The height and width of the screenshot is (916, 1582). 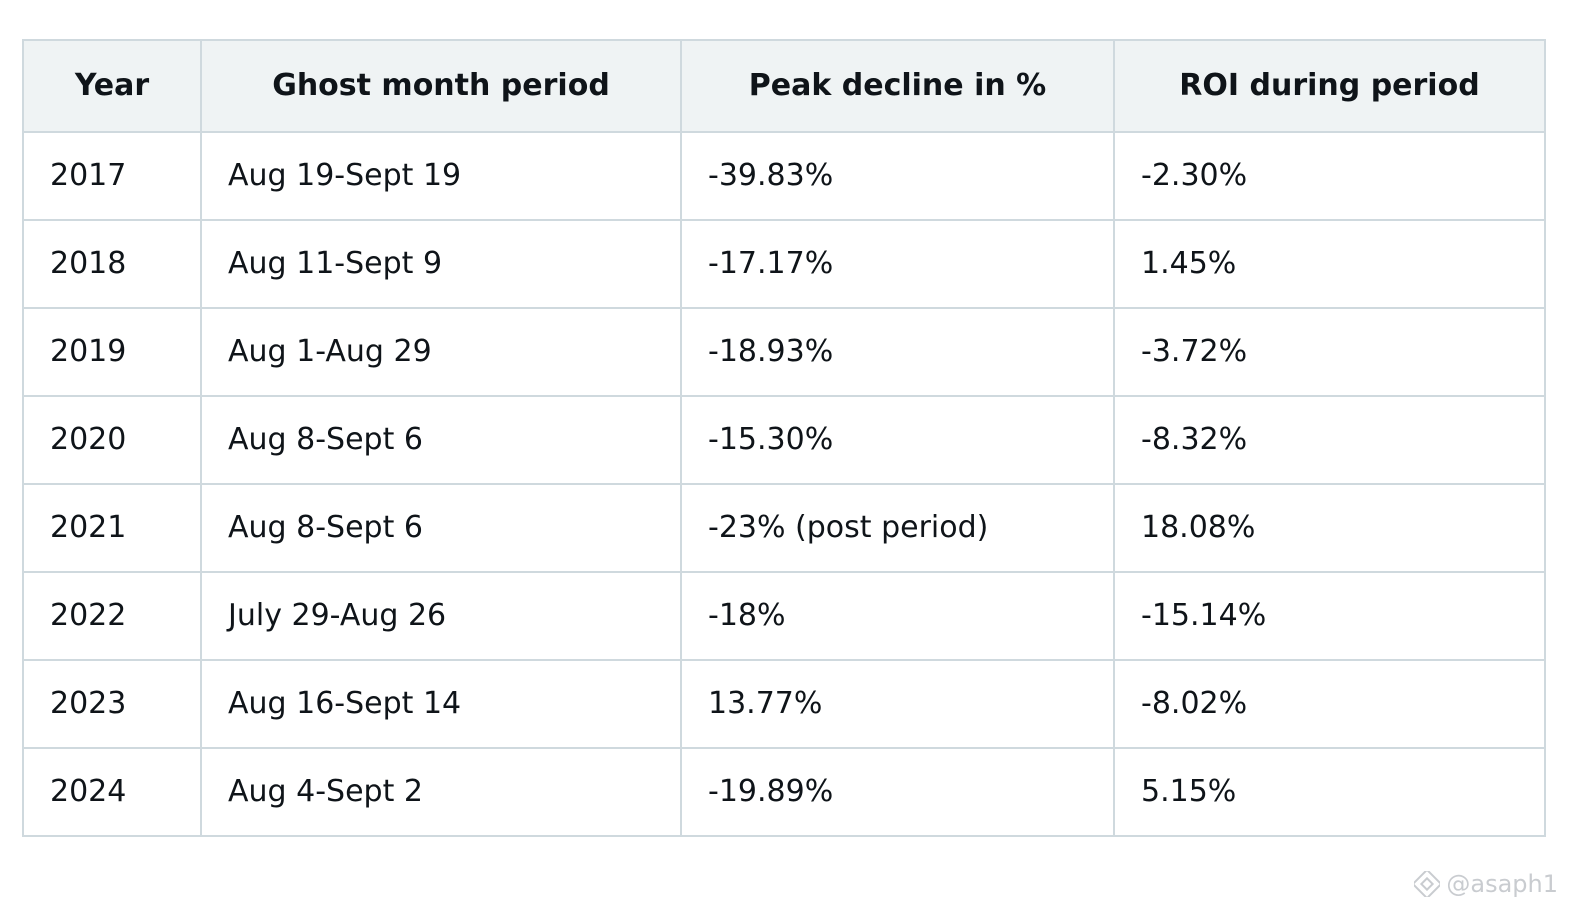 What do you see at coordinates (1329, 264) in the screenshot?
I see `cell-roi: 1.45%` at bounding box center [1329, 264].